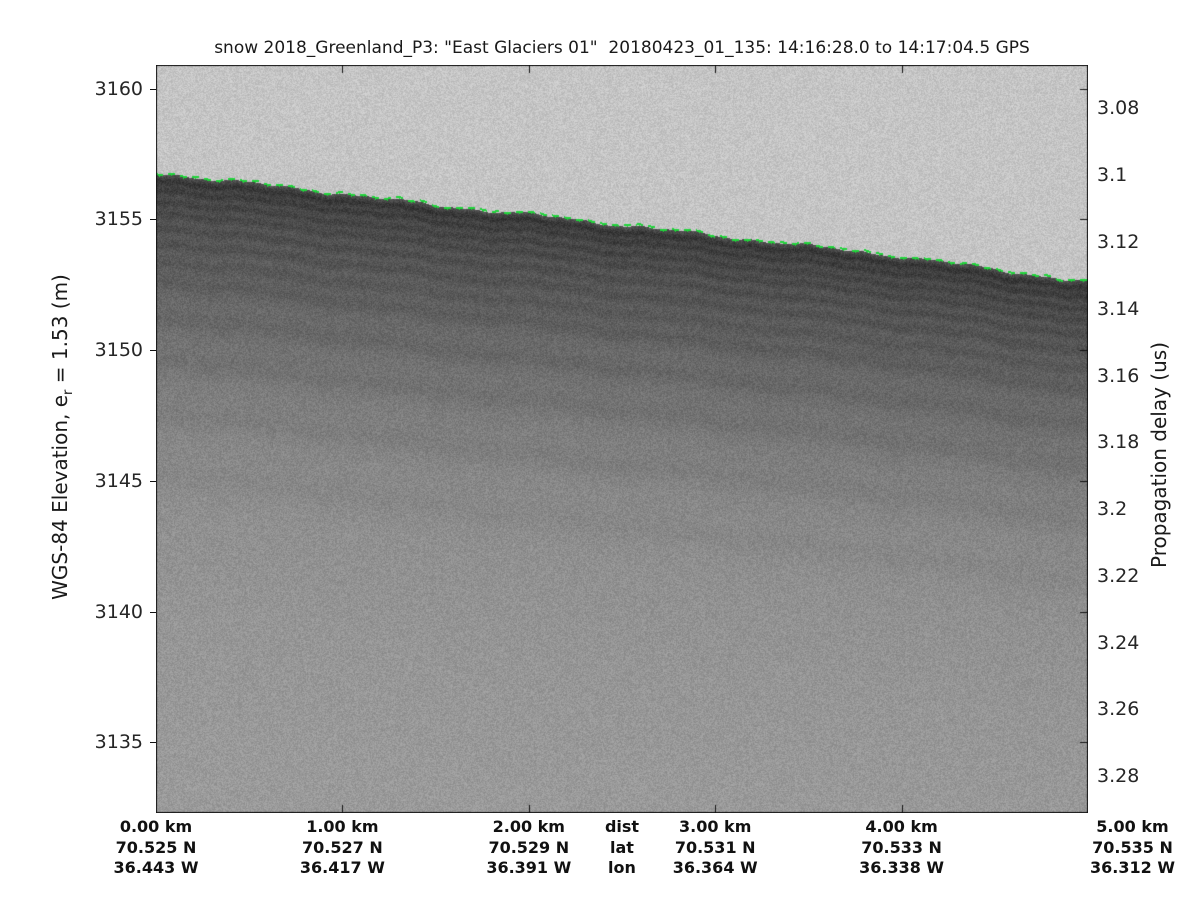  I want to click on left-axis-label: WGS-84 Elevation, er = 1.53 (m), so click(62, 437).